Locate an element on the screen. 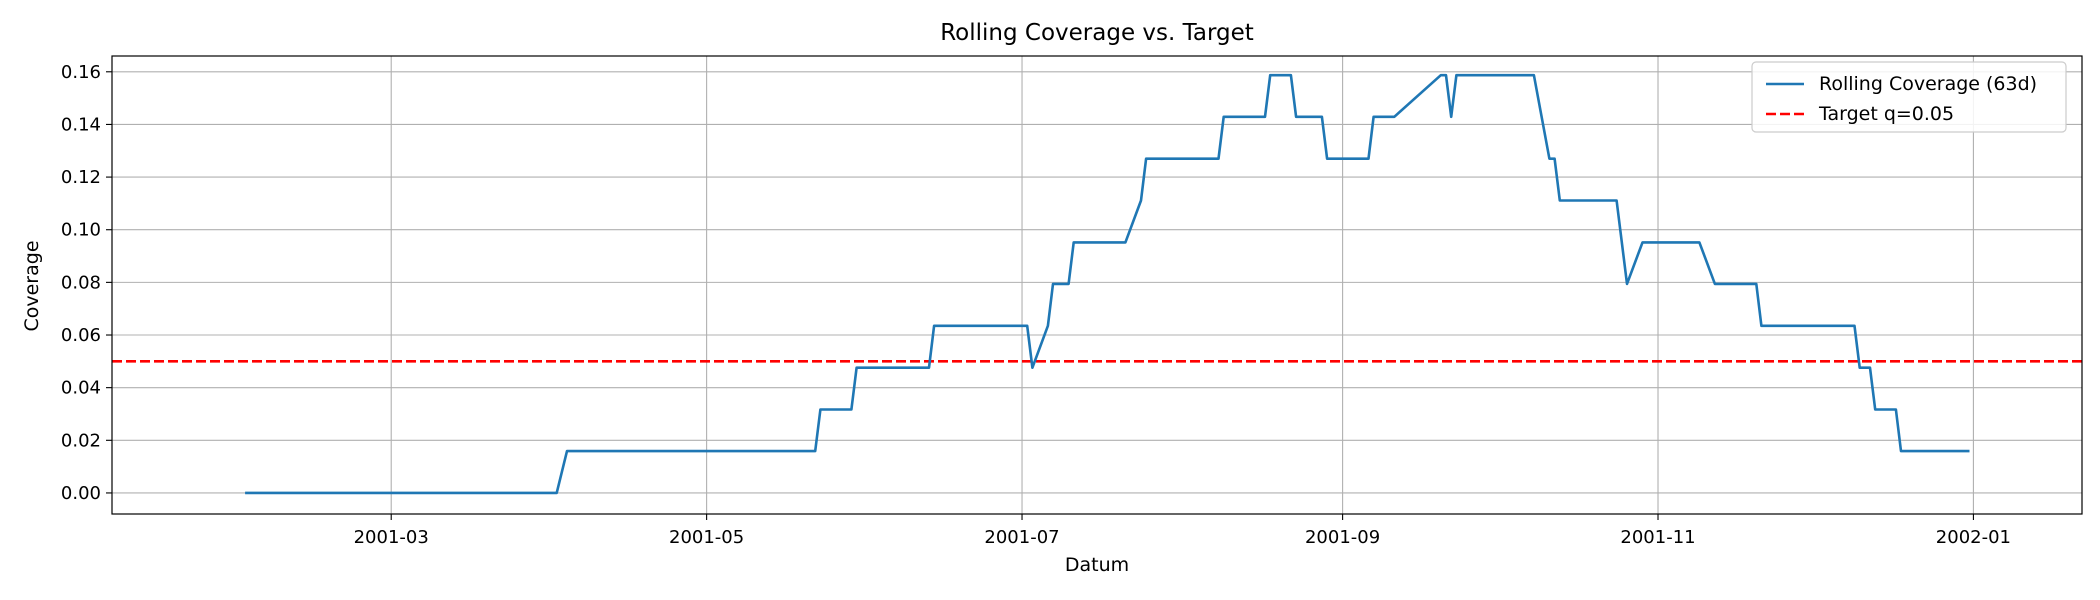 The image size is (2100, 600). y-axis-ticks: 0.00 0.02 0.04 0.06 0.08 0.10 0.12 0.14 0.16 is located at coordinates (86, 283).